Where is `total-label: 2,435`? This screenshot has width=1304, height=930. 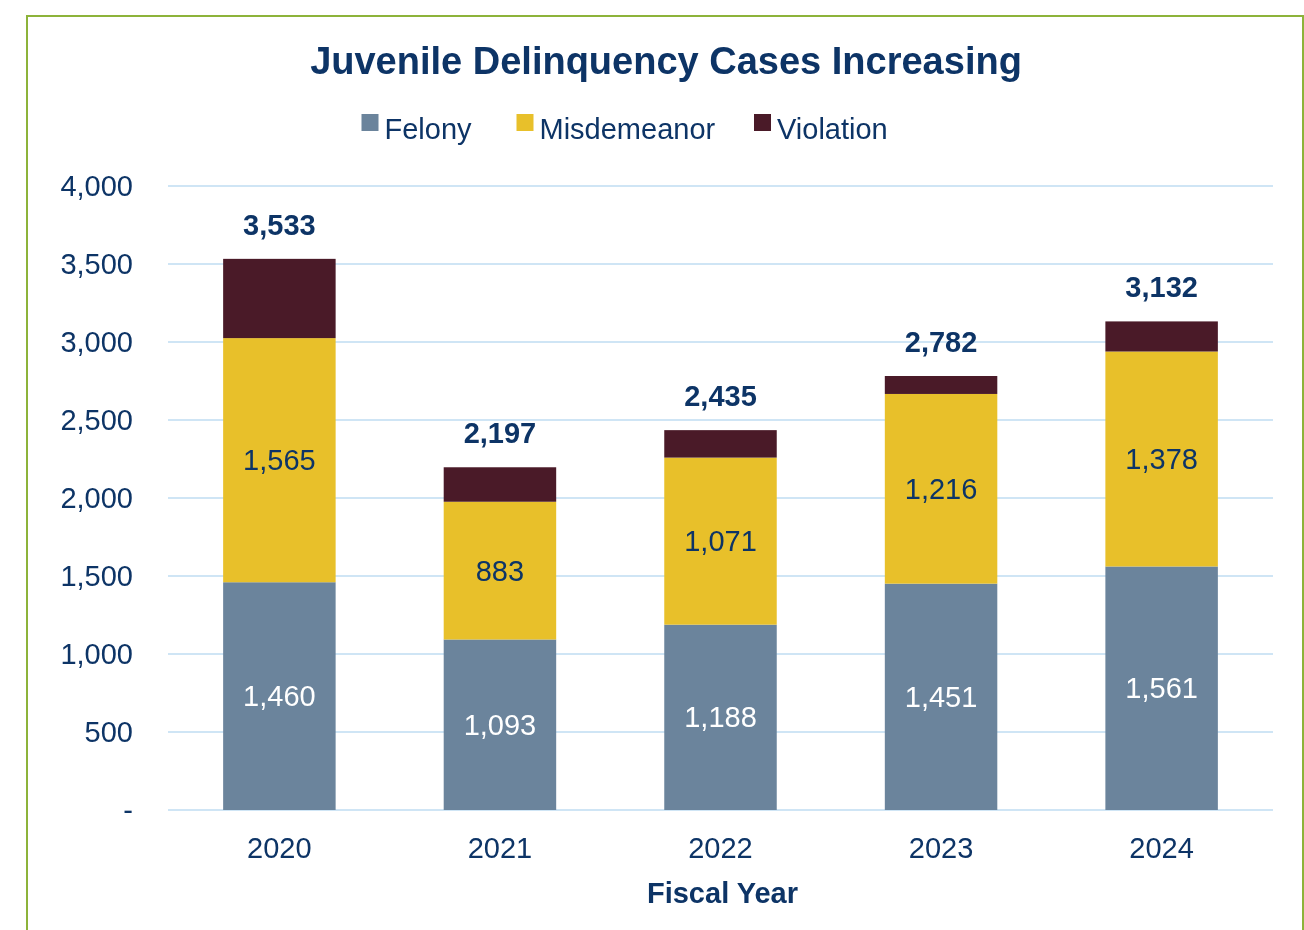
total-label: 2,435 is located at coordinates (720, 396).